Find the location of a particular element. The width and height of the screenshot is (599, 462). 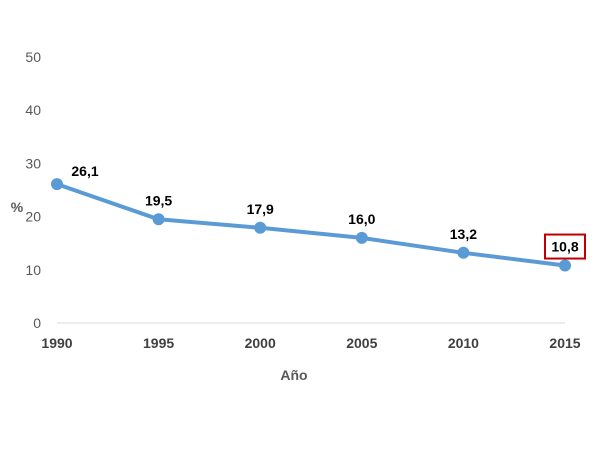

data-label: 16,0 is located at coordinates (361, 219).